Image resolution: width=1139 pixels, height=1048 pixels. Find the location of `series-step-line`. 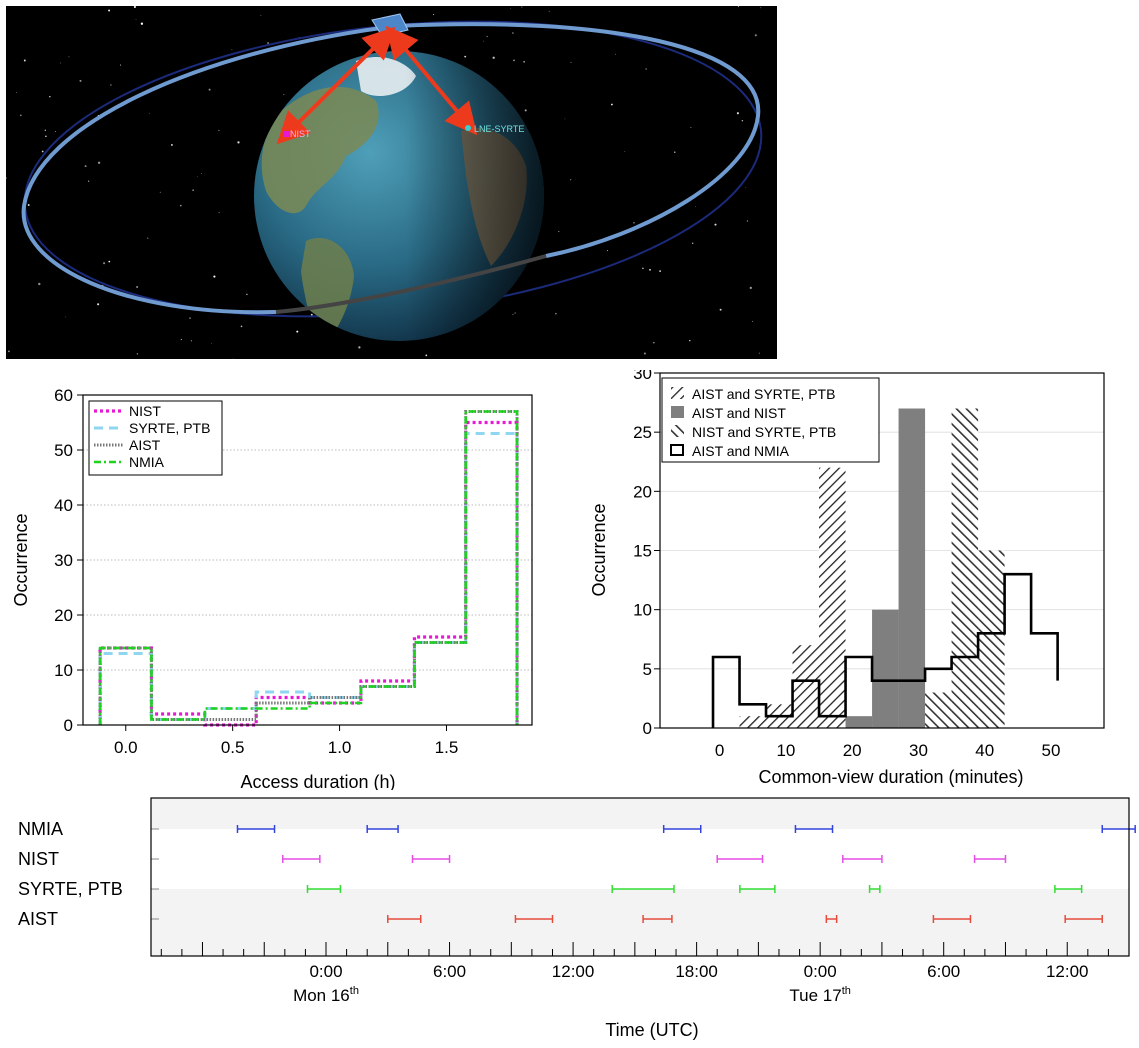

series-step-line is located at coordinates (308, 578).